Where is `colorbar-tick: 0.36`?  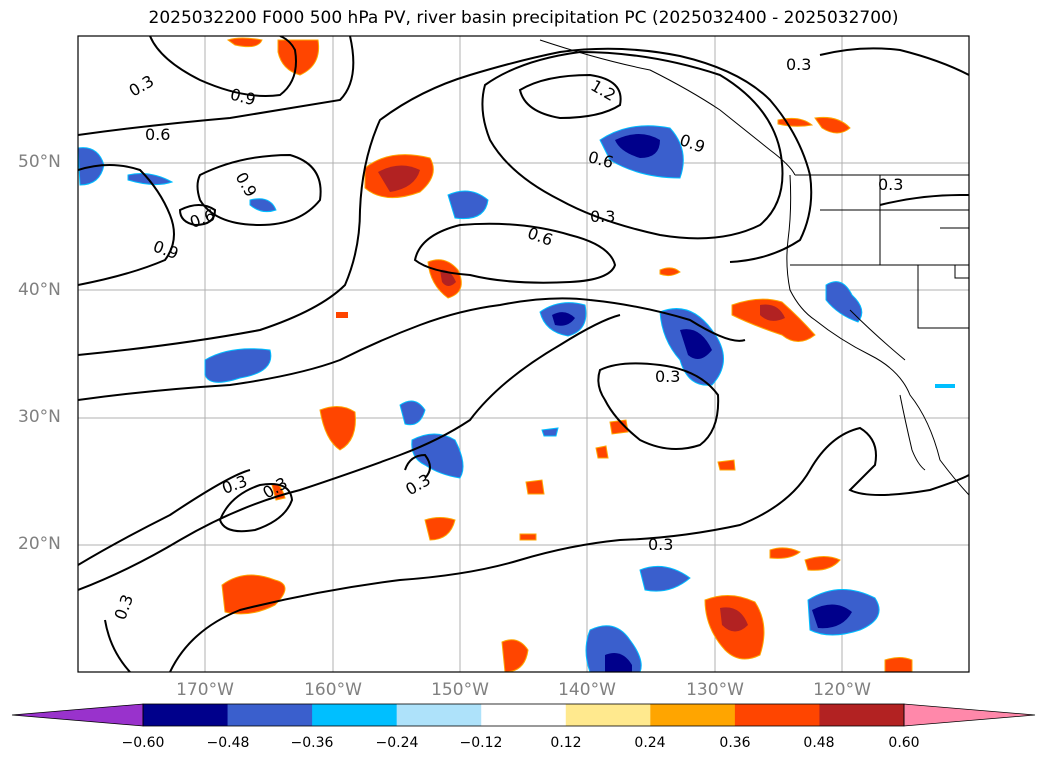
colorbar-tick: 0.36 is located at coordinates (735, 743).